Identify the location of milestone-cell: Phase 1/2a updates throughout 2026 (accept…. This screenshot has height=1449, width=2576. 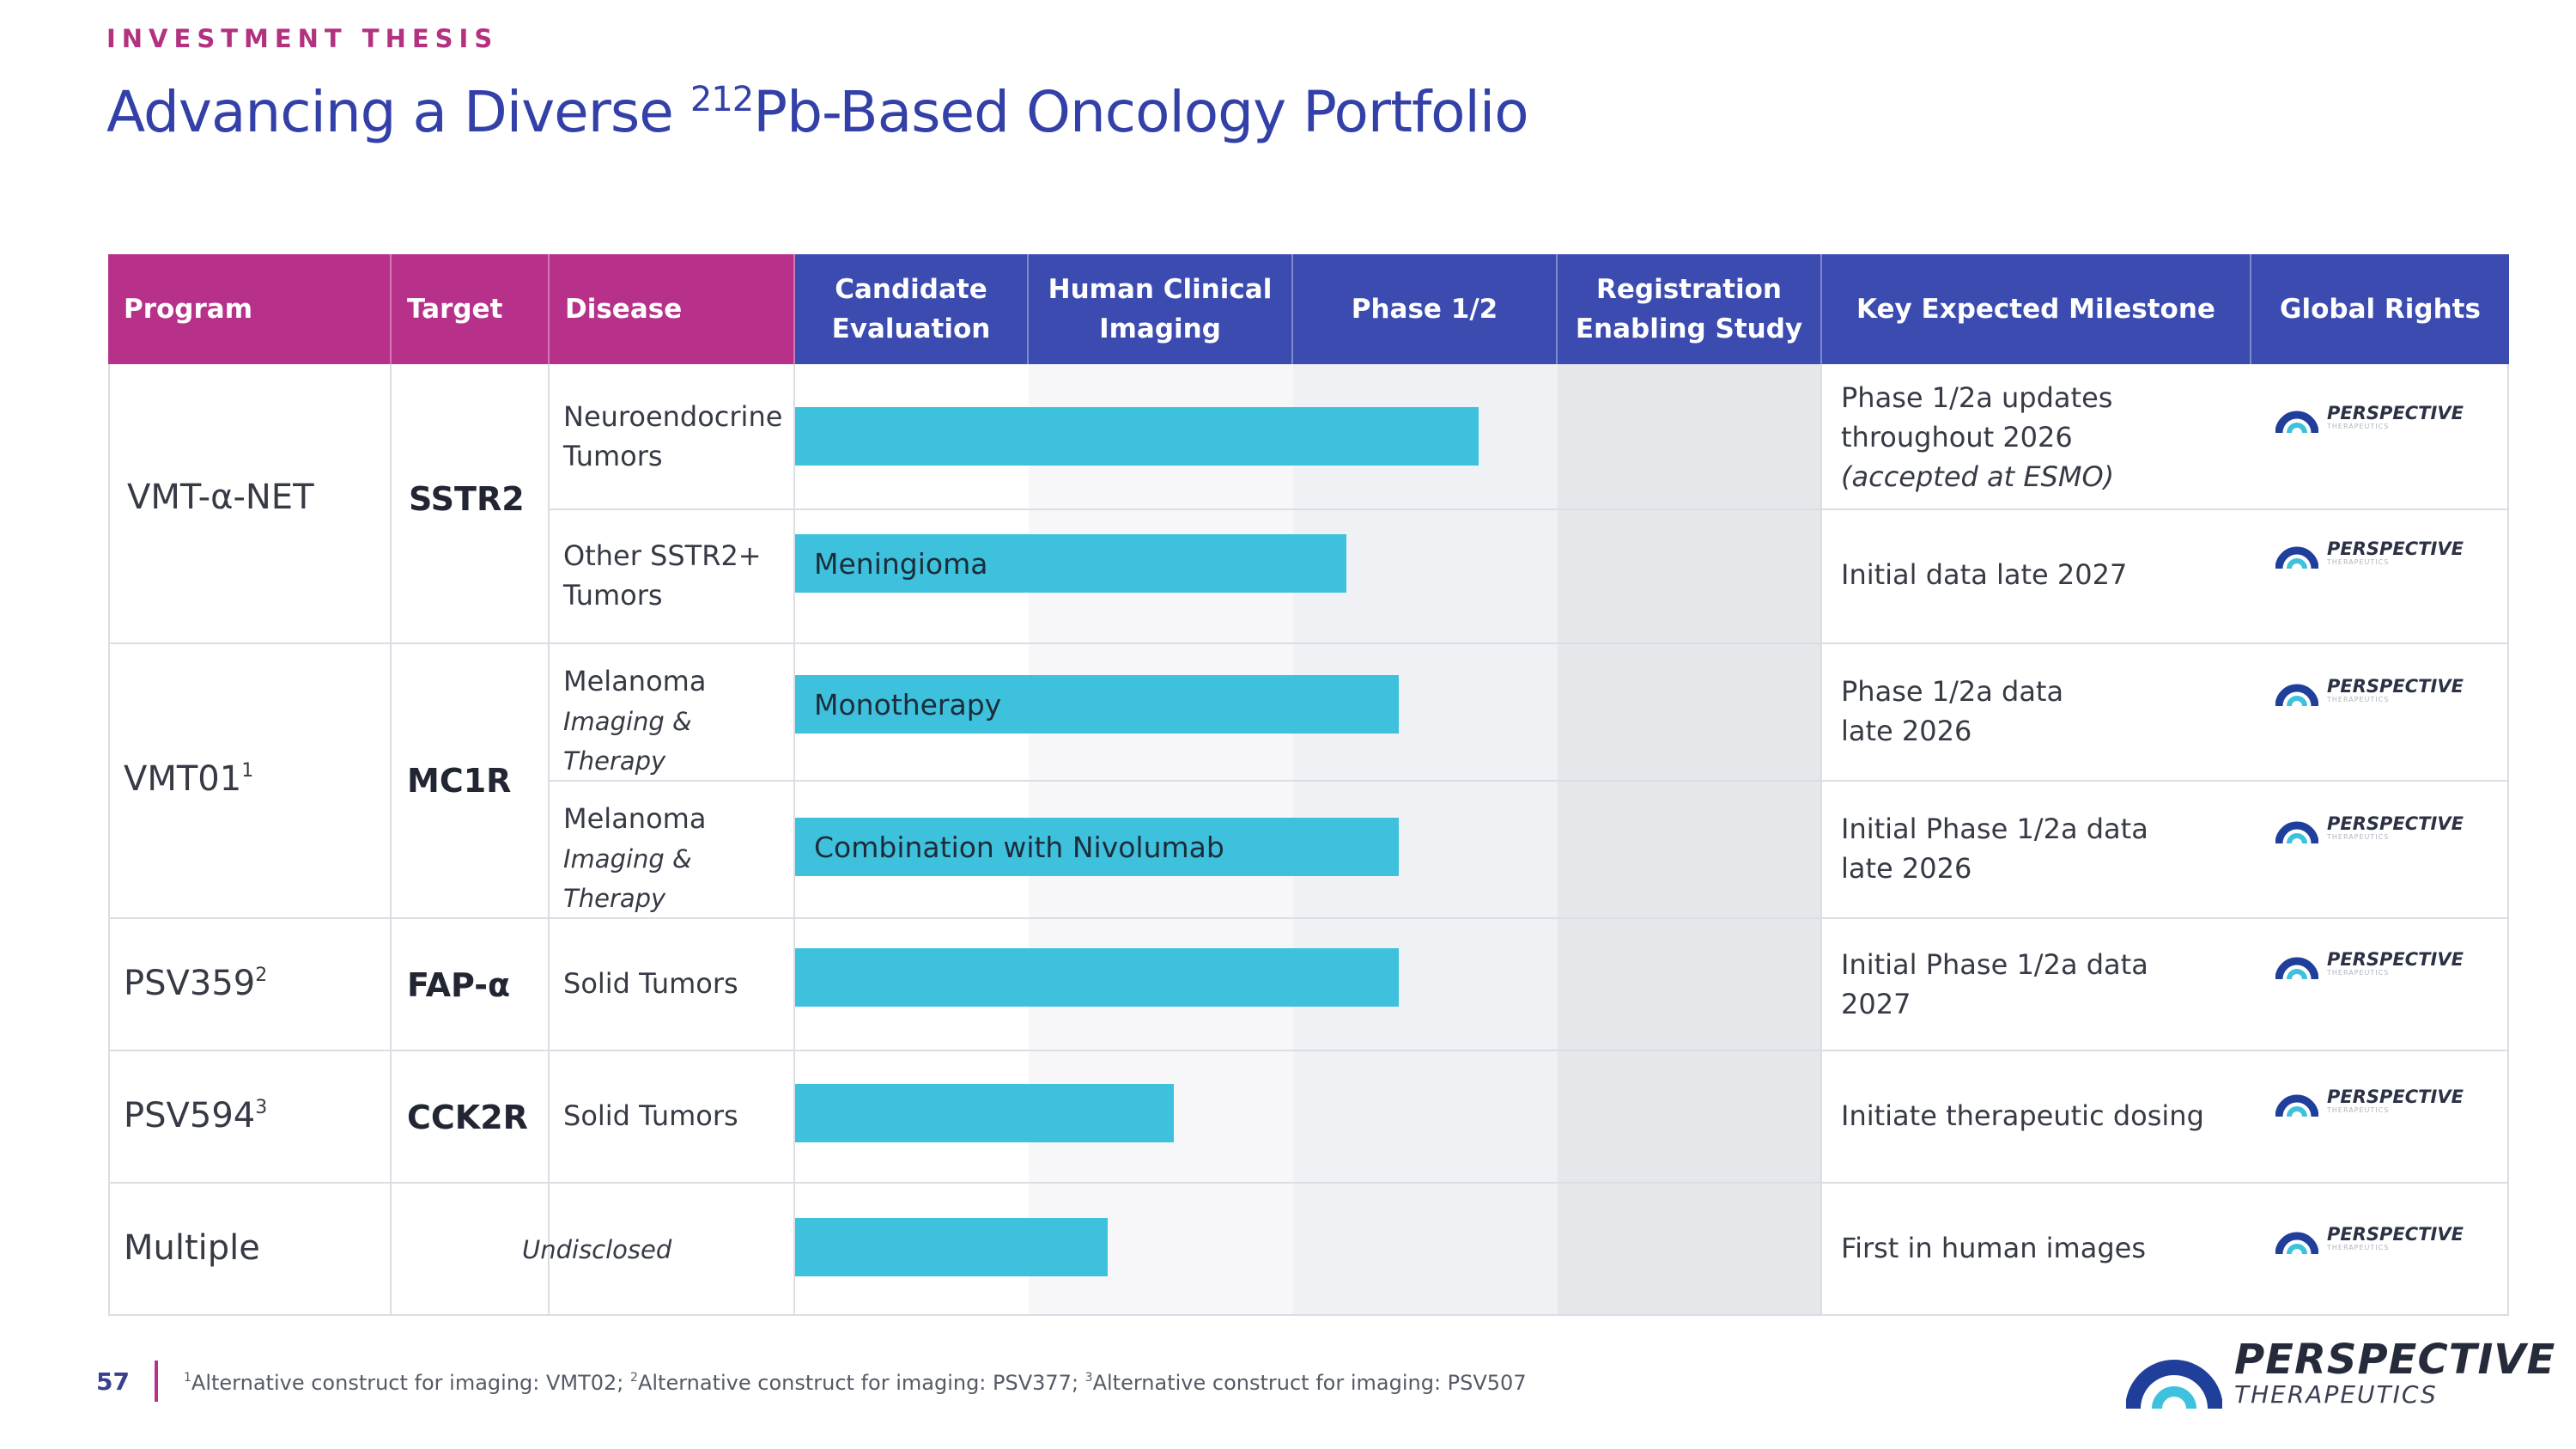
(1978, 437).